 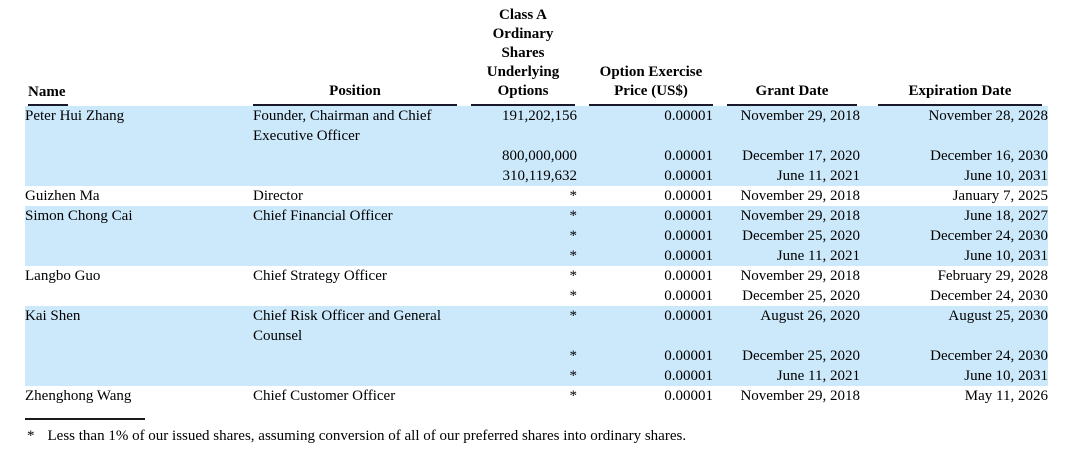 I want to click on cell-shares: 310,119,632, so click(x=521, y=176).